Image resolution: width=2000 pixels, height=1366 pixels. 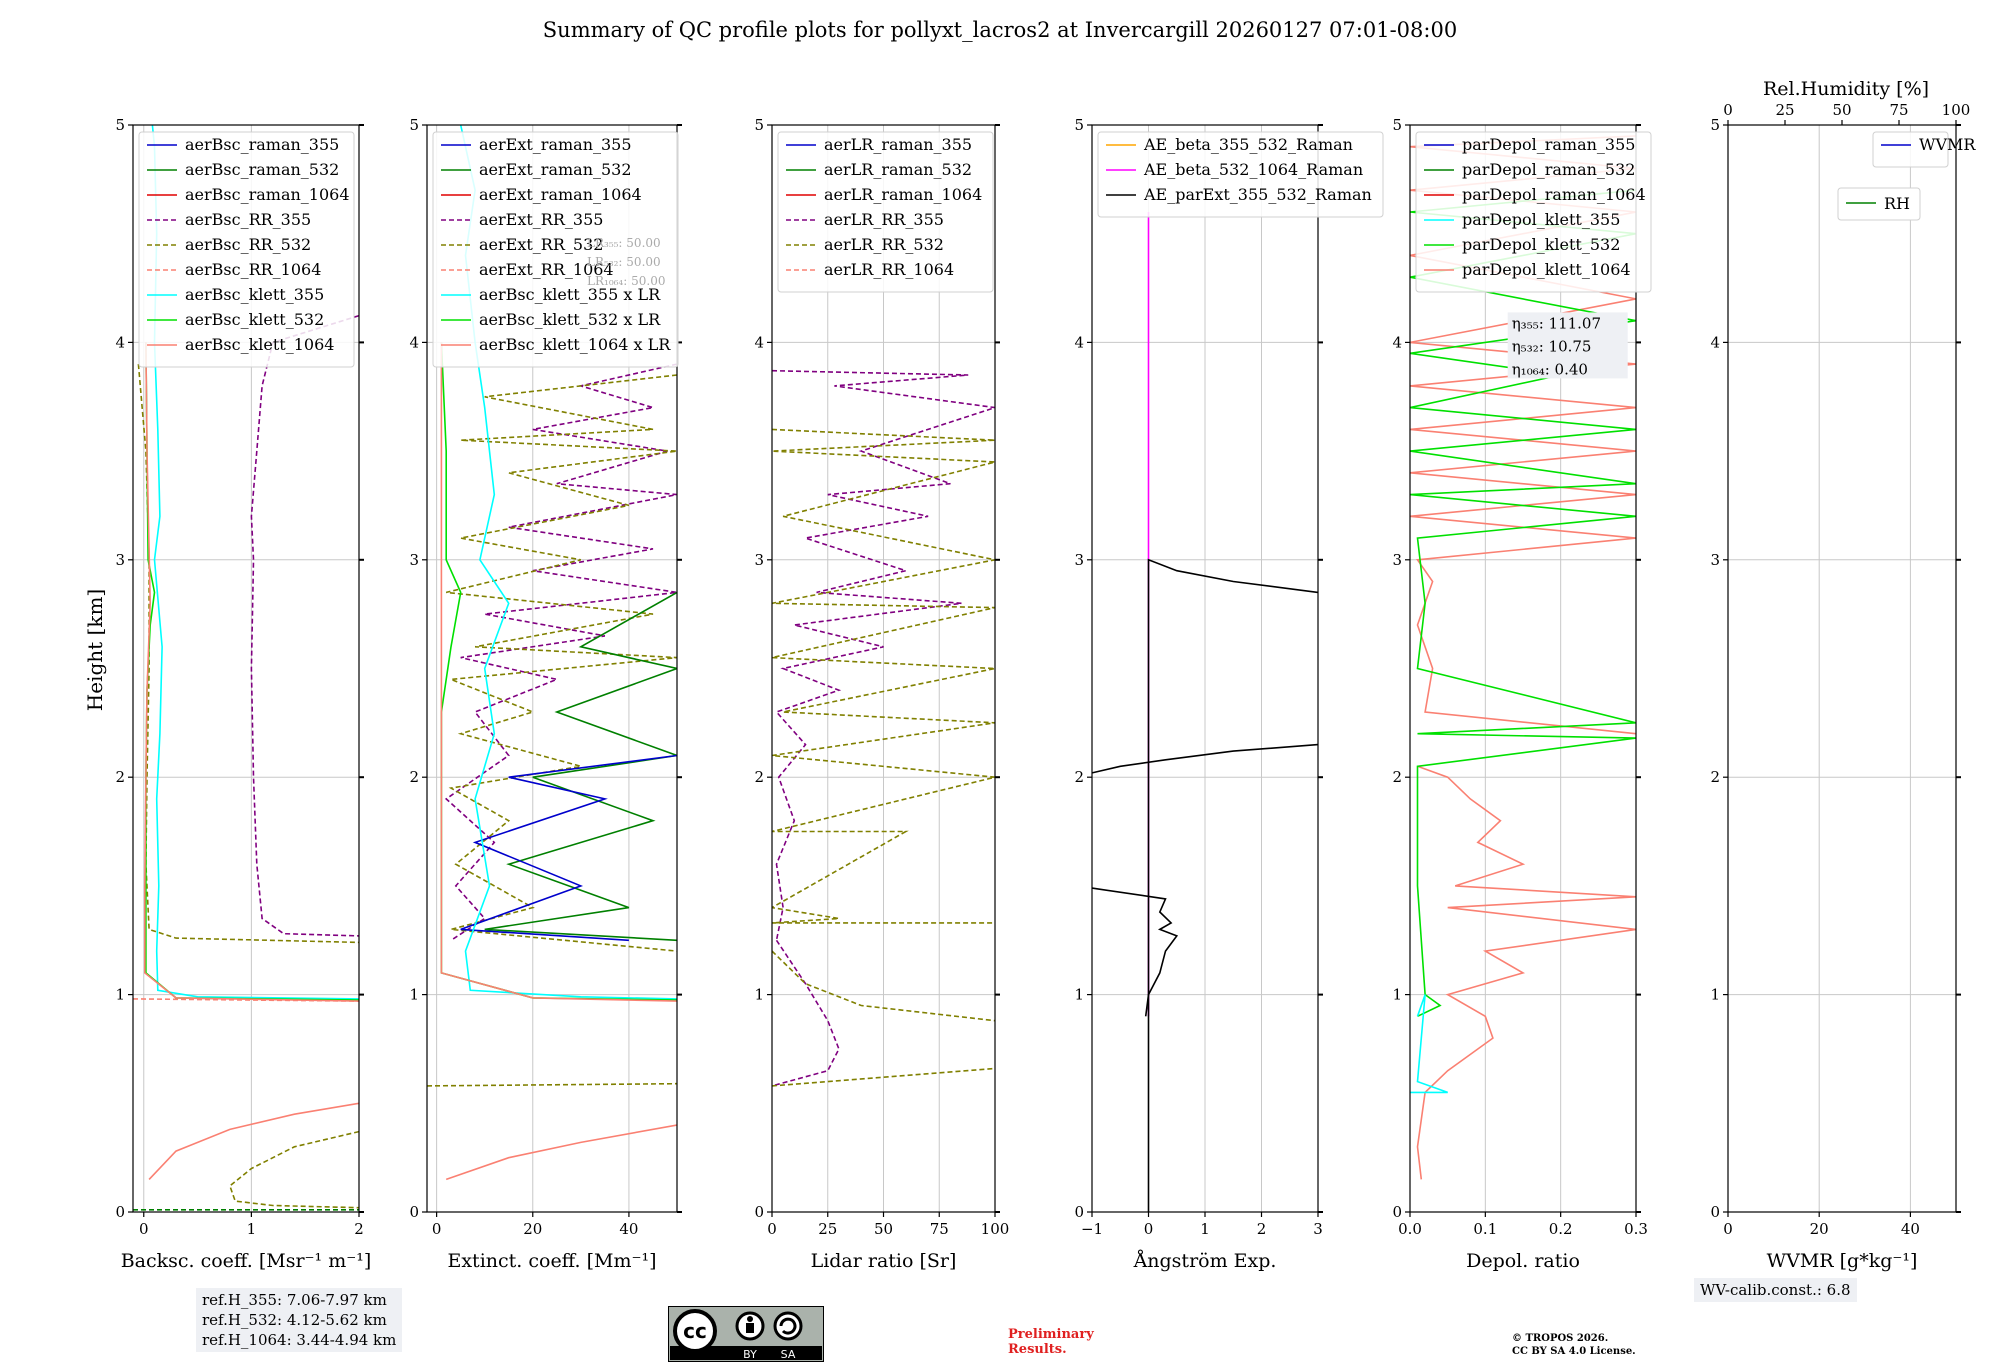 What do you see at coordinates (541, 244) in the screenshot?
I see `legend-entry: aerExt_RR_532` at bounding box center [541, 244].